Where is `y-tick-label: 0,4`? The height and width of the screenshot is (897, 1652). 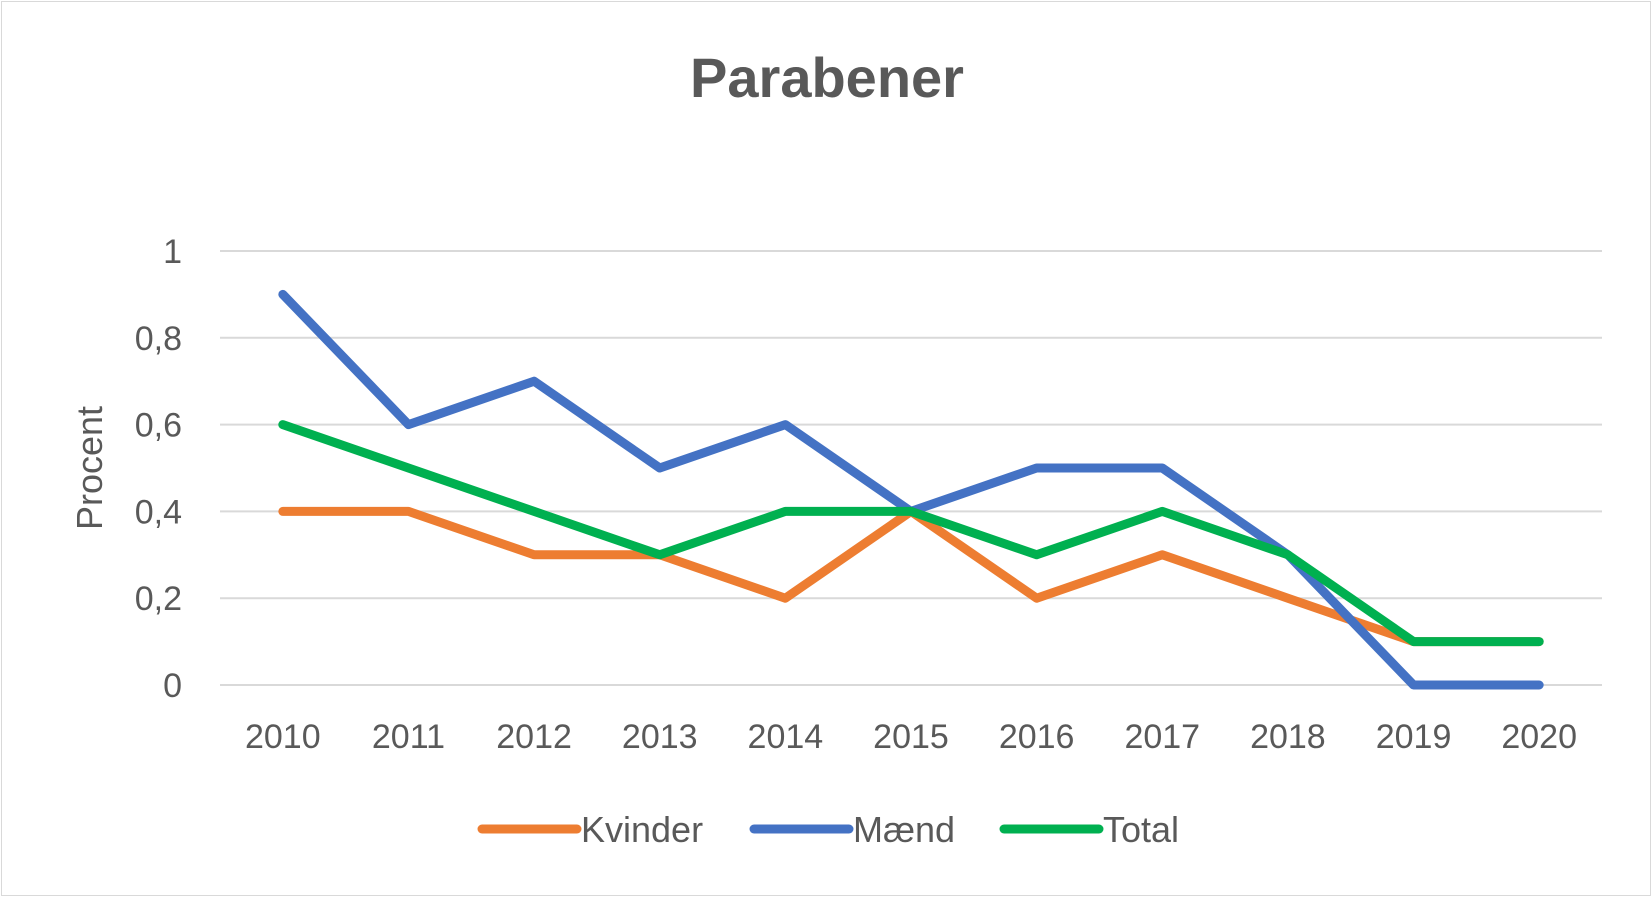 y-tick-label: 0,4 is located at coordinates (158, 512).